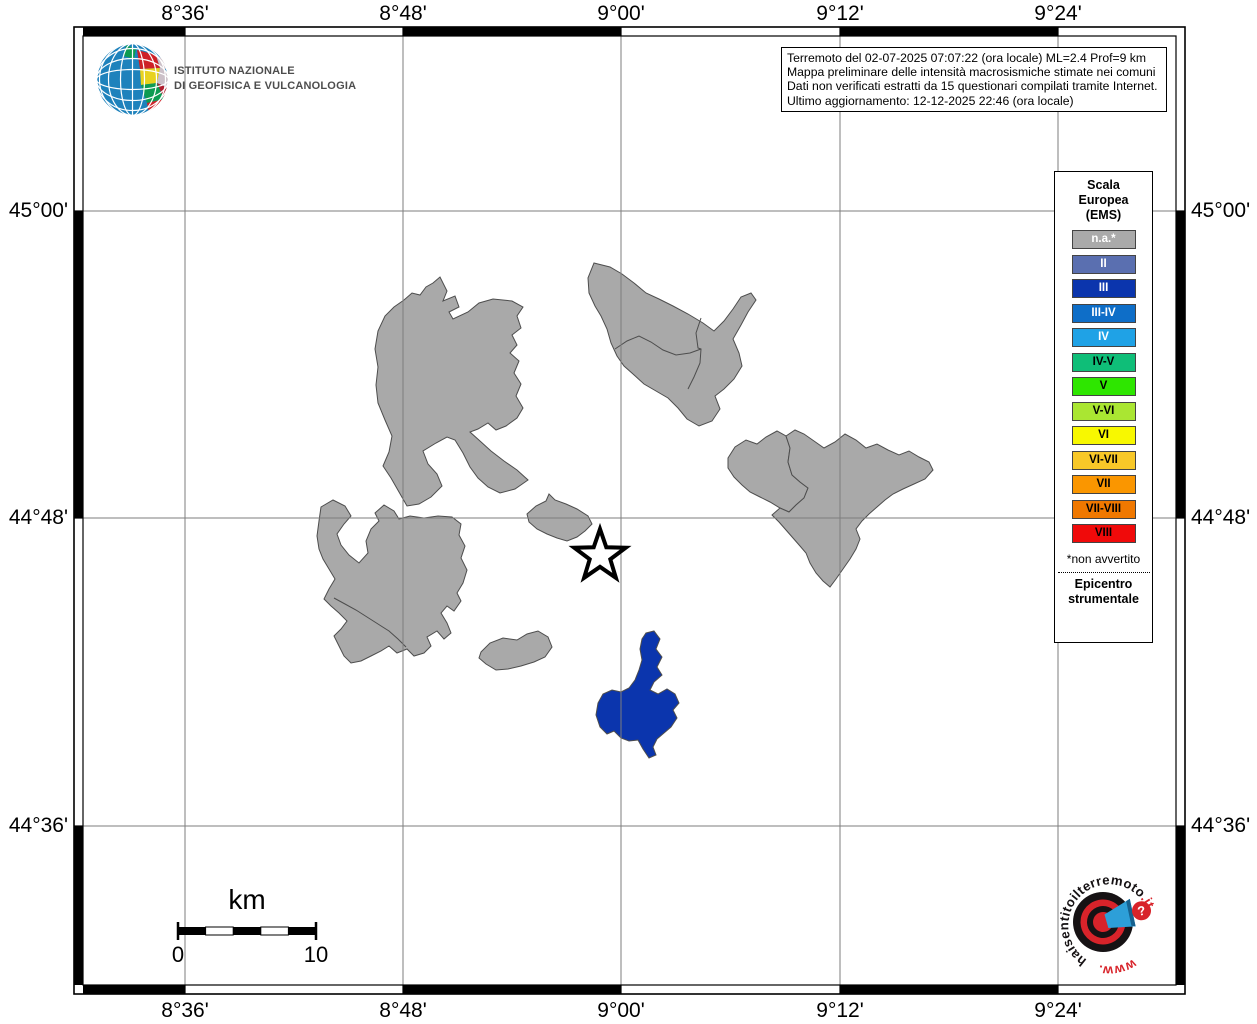  Describe the element at coordinates (852, 508) in the screenshot. I see `municipality-east-main` at that location.